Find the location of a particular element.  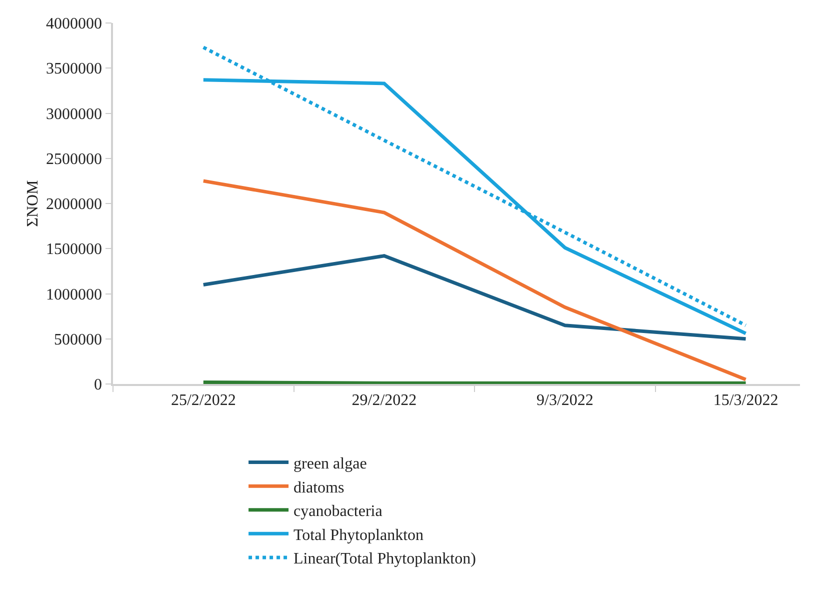

x-tick-label: 25/2/2022 is located at coordinates (203, 400).